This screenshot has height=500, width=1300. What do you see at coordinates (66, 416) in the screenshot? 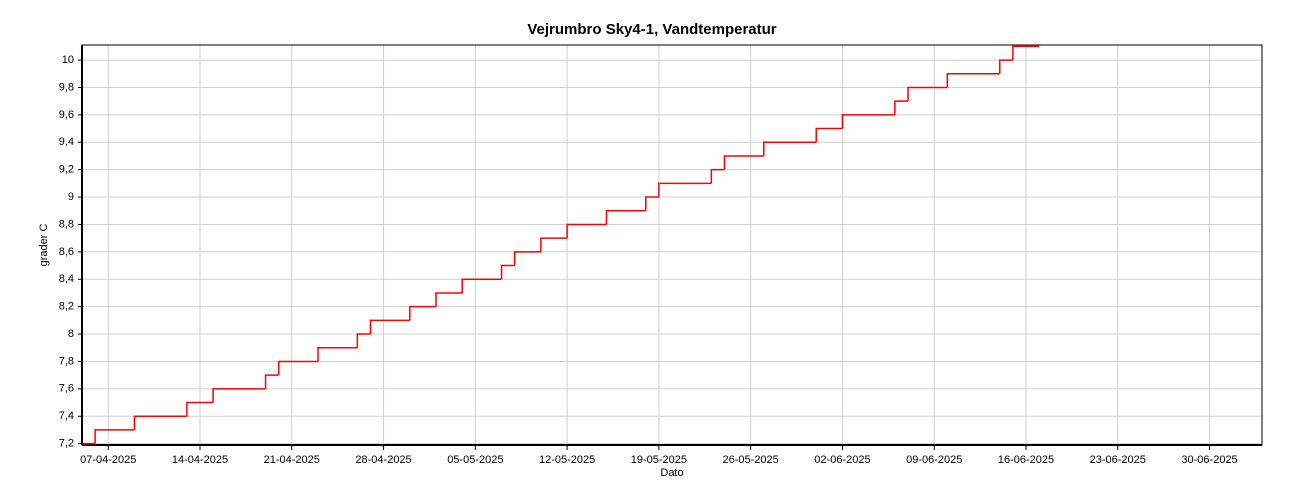
I see `y-tick-label: 7,4` at bounding box center [66, 416].